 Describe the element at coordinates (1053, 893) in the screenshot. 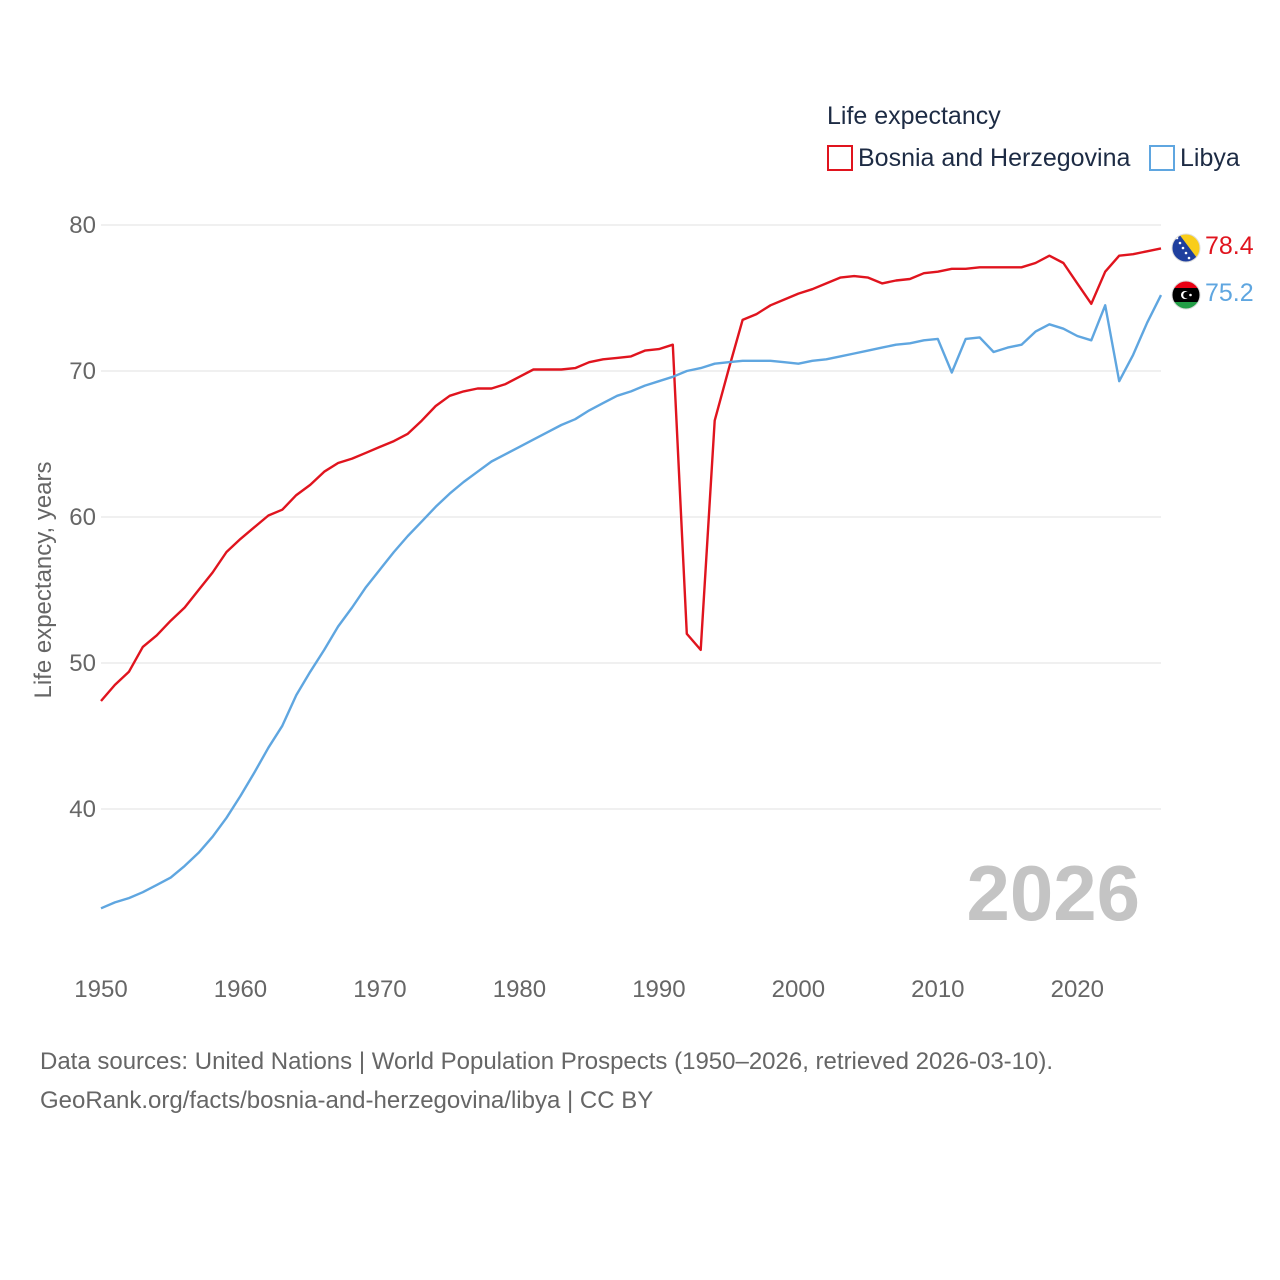

I see `year-watermark: 2026` at that location.